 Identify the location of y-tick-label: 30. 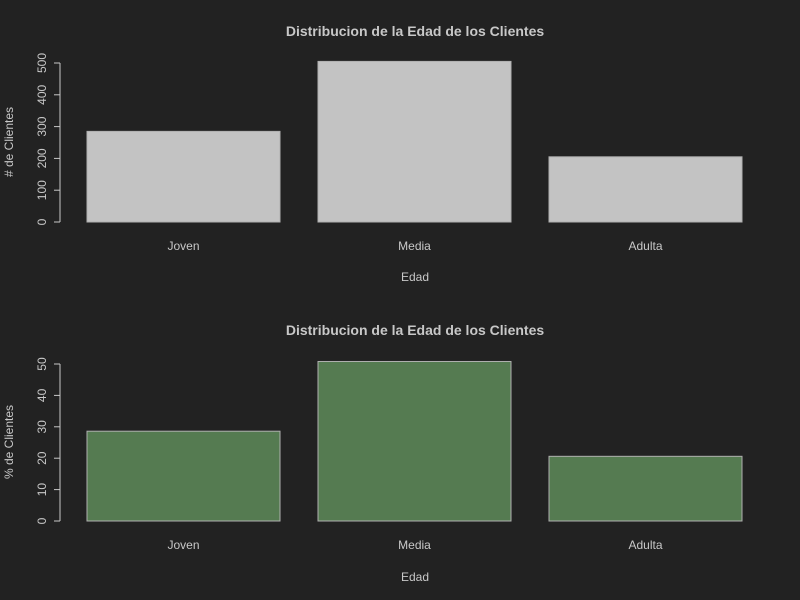
(42, 427).